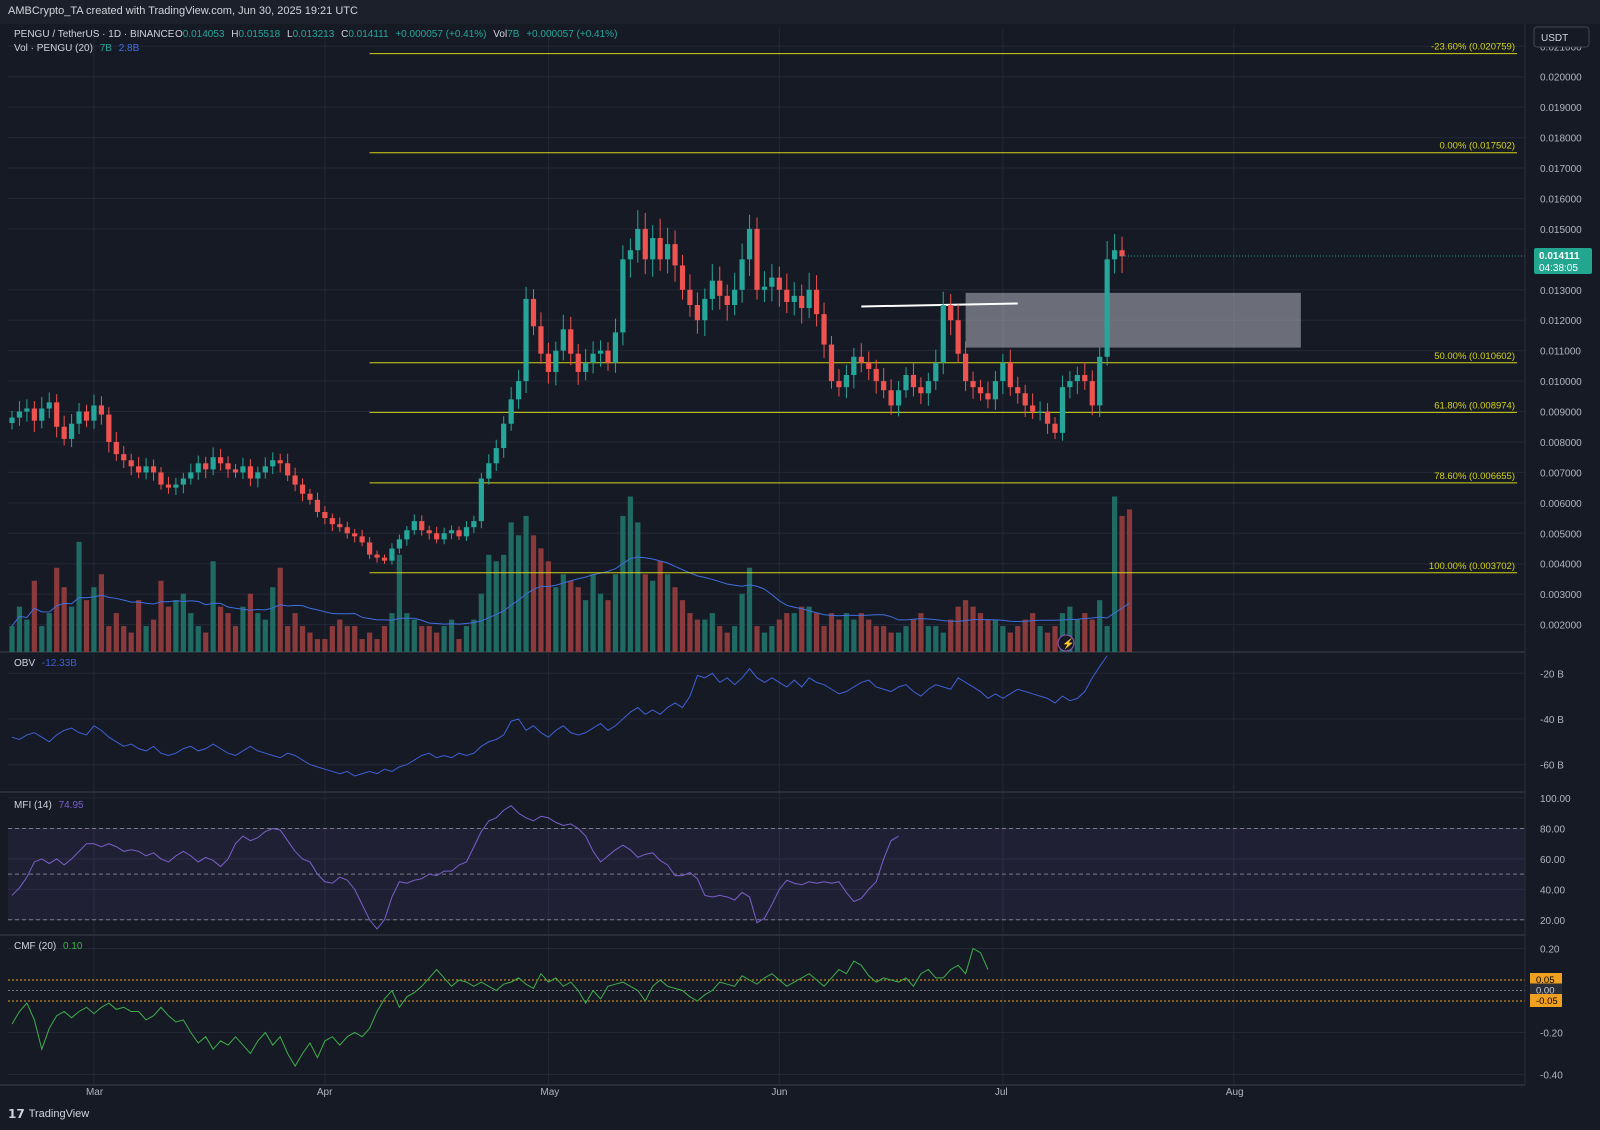 This screenshot has width=1600, height=1130. What do you see at coordinates (59, 1114) in the screenshot?
I see `tv-logo-text: TradingView` at bounding box center [59, 1114].